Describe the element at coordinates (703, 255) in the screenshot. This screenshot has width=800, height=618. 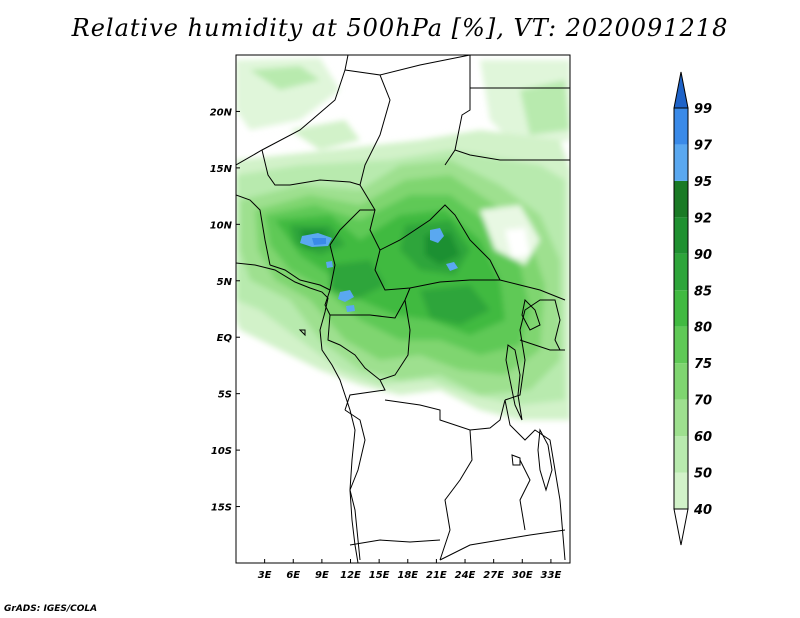
I see `colorbar-label: 90` at that location.